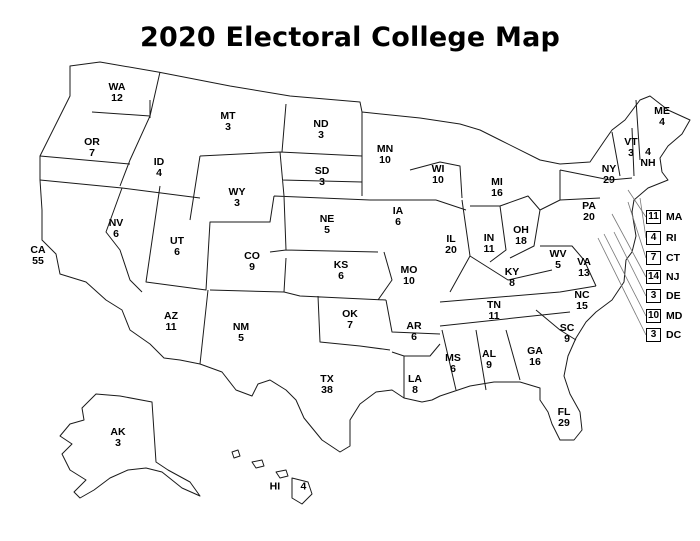  I want to click on state-label-ar: AR 6, so click(414, 331).